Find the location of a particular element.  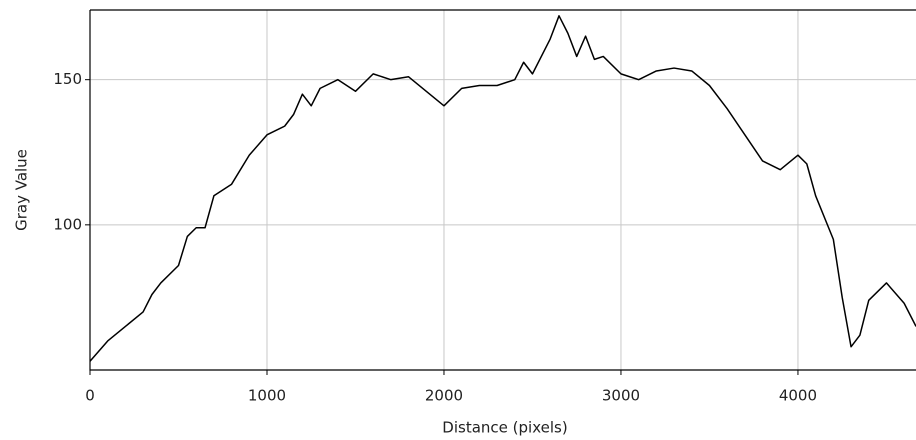

x-axis-label: Distance (pixels) is located at coordinates (504, 428).